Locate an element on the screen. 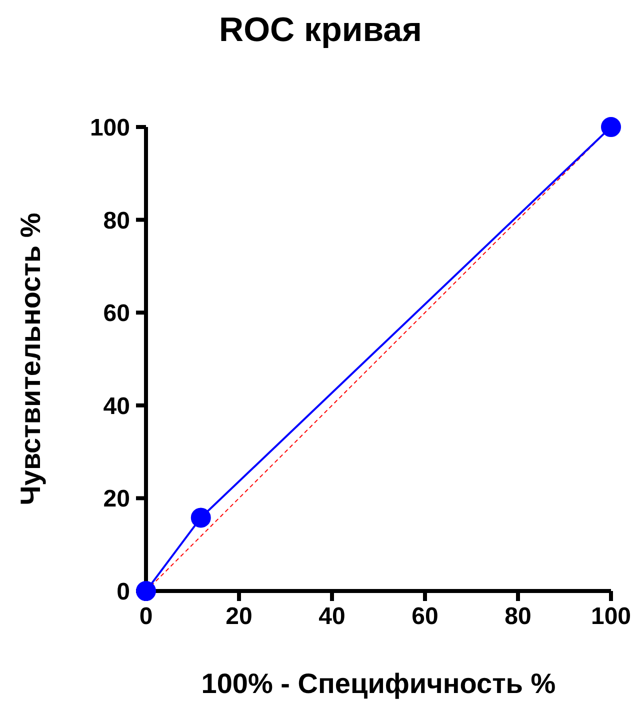  y-tick-label: 20 is located at coordinates (116, 499).